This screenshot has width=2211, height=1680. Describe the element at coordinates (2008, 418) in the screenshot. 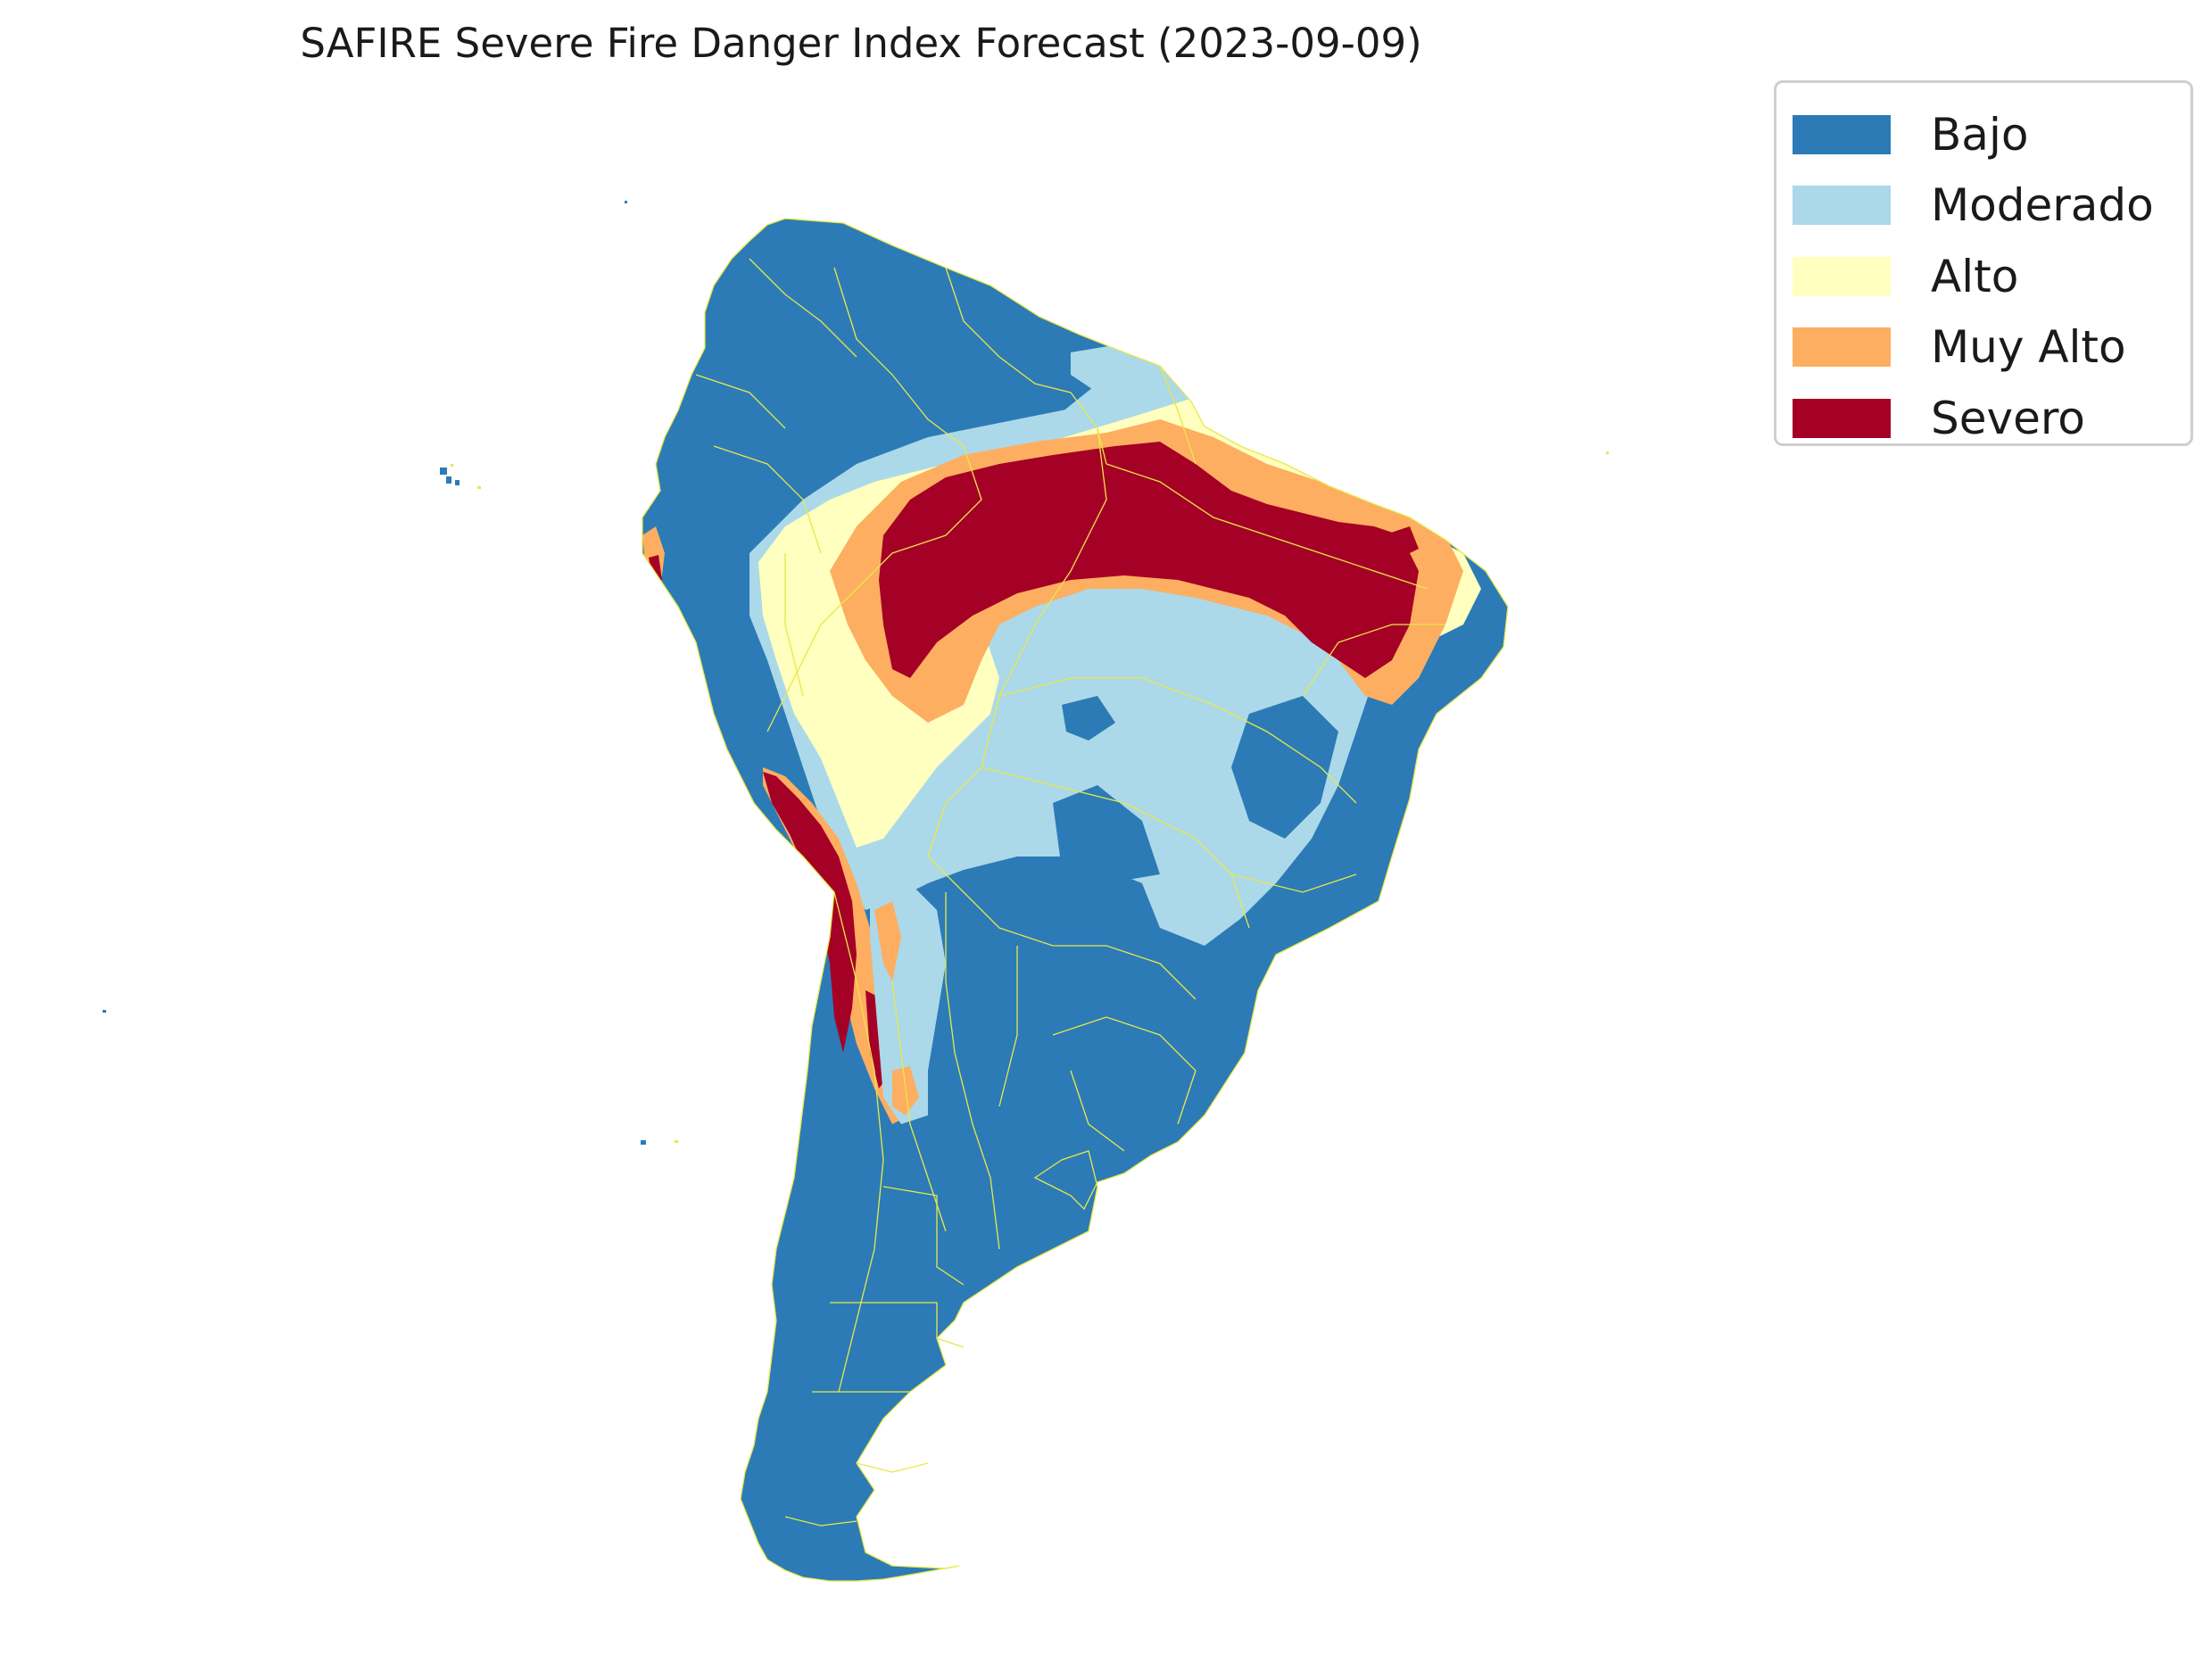

I see `legend-label: Severo` at that location.